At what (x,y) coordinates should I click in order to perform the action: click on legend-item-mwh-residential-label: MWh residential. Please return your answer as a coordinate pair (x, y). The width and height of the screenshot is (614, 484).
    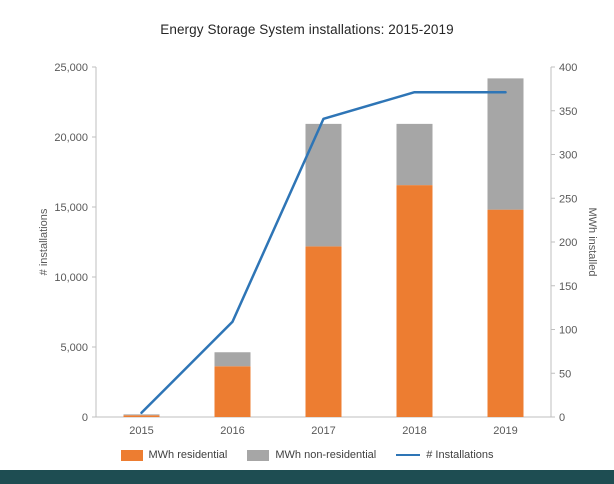
    Looking at the image, I should click on (188, 455).